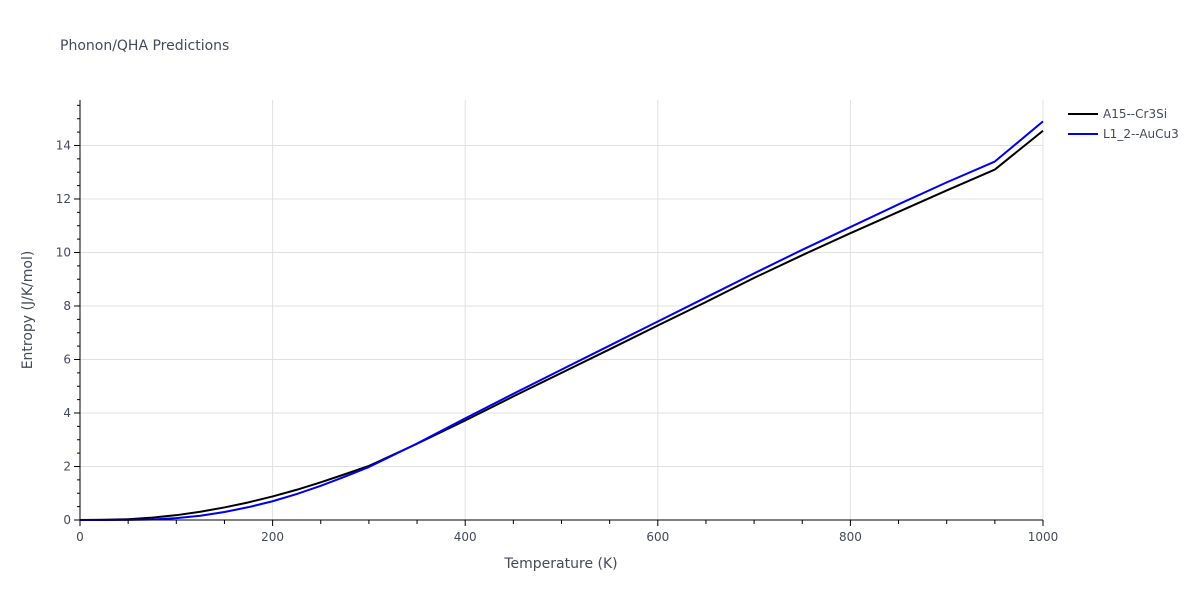  I want to click on y-tick-label: 6, so click(67, 359).